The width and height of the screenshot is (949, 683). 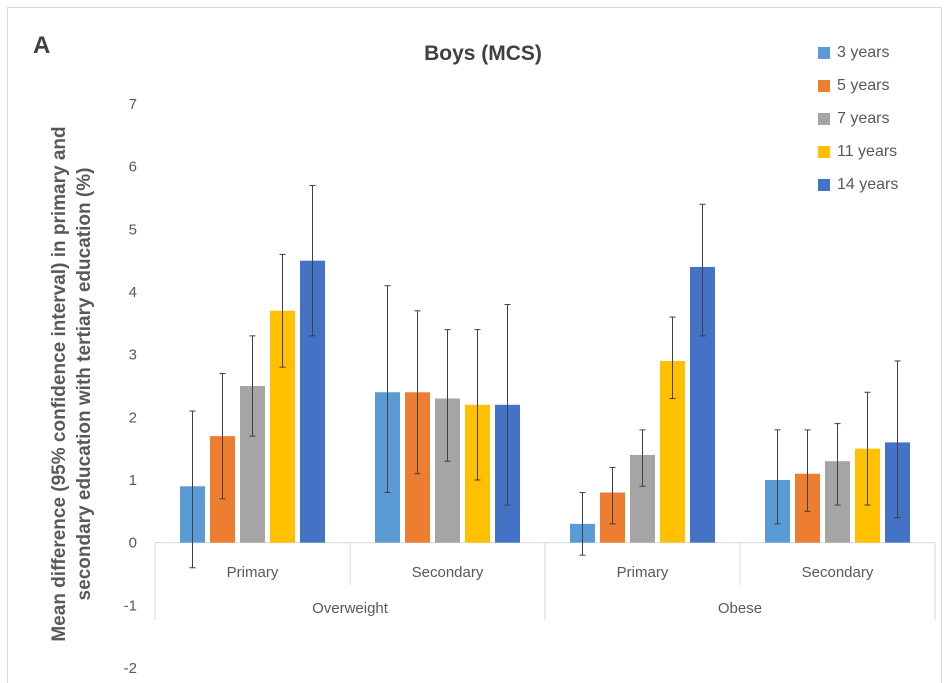 I want to click on panel-label: A, so click(x=42, y=45).